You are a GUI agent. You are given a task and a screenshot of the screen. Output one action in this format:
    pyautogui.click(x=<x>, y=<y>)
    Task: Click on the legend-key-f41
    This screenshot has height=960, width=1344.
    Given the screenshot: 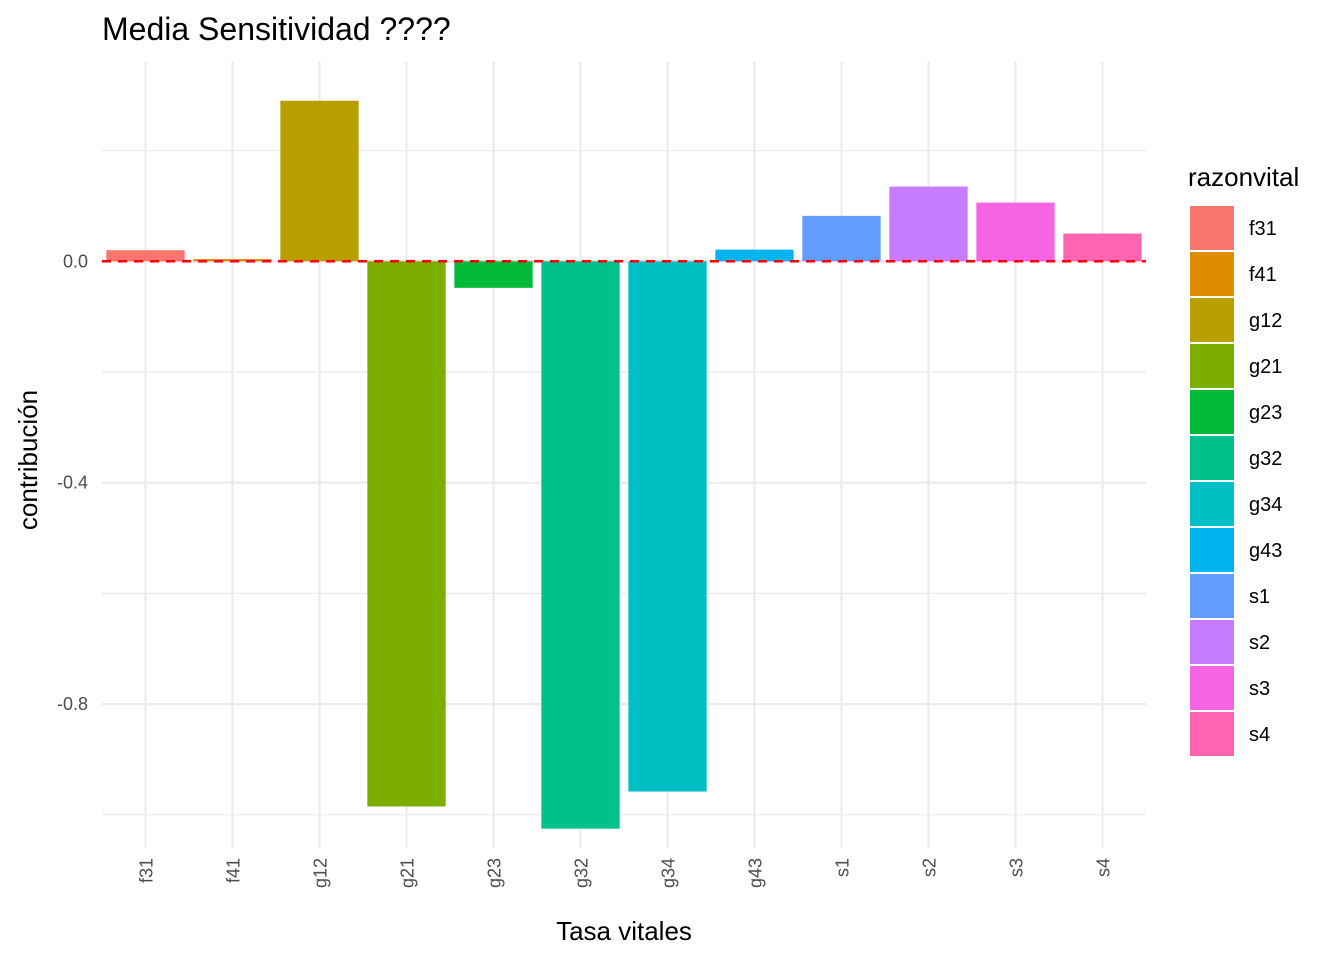 What is the action you would take?
    pyautogui.click(x=1212, y=274)
    